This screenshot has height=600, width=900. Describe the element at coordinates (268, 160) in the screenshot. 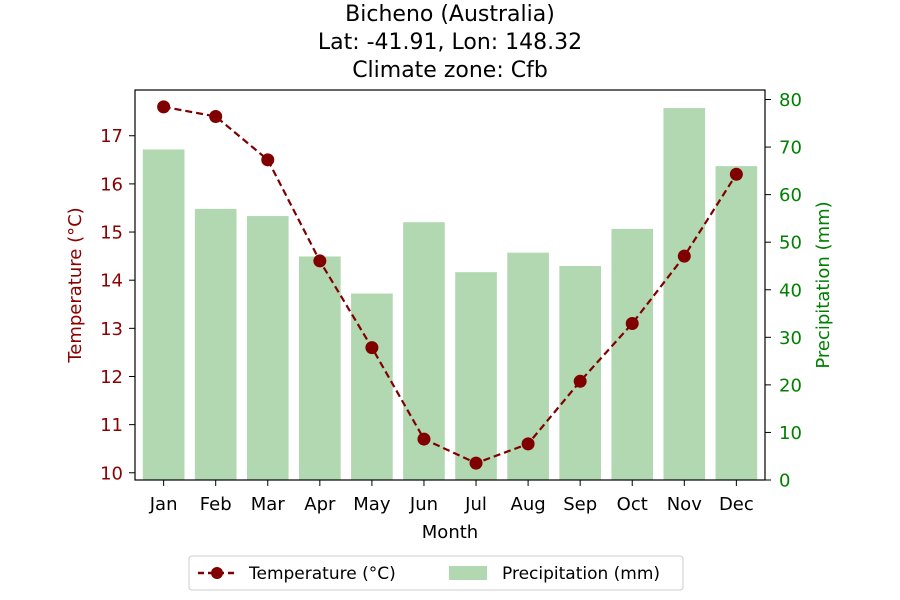

I see `point-temperature-mar` at that location.